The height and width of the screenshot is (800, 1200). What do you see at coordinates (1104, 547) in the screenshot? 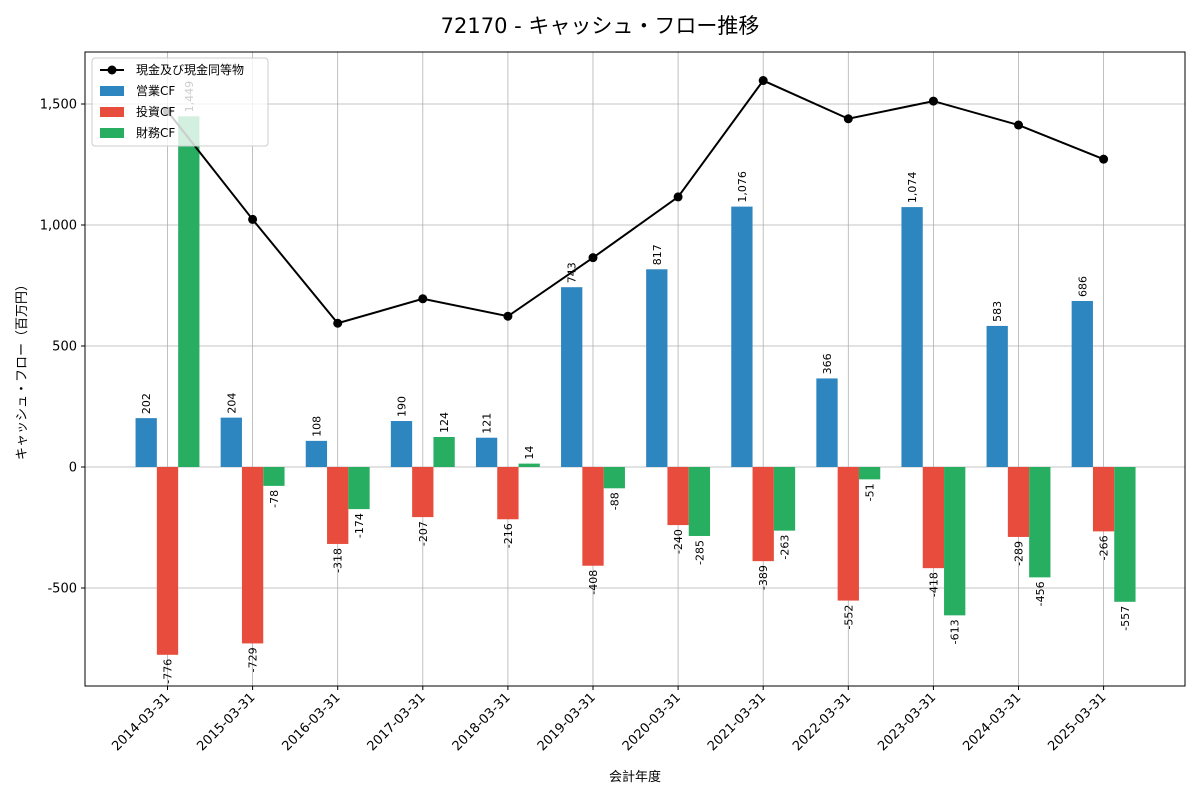
I see `data-label: -266` at bounding box center [1104, 547].